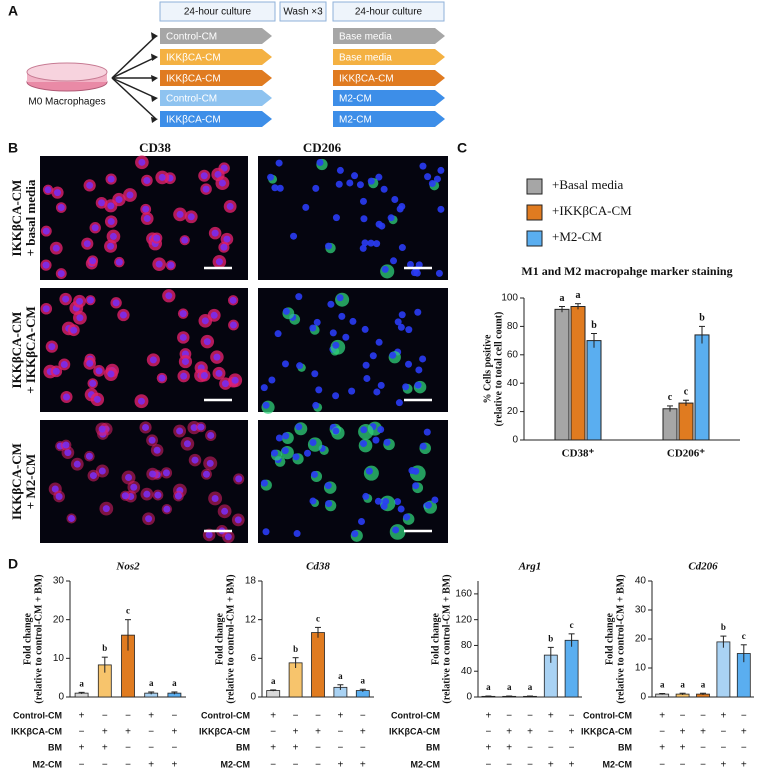 The width and height of the screenshot is (761, 771). I want to click on panel-label: C, so click(462, 148).